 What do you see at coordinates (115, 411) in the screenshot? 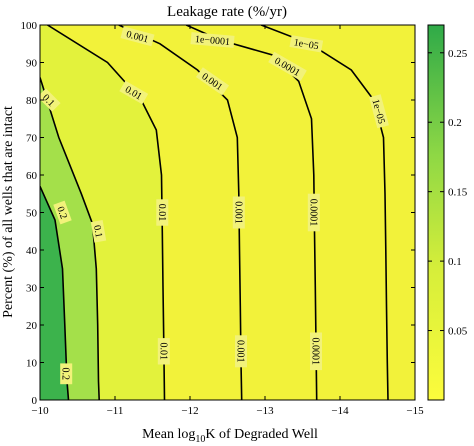
I see `x-tick-label: −11` at bounding box center [115, 411].